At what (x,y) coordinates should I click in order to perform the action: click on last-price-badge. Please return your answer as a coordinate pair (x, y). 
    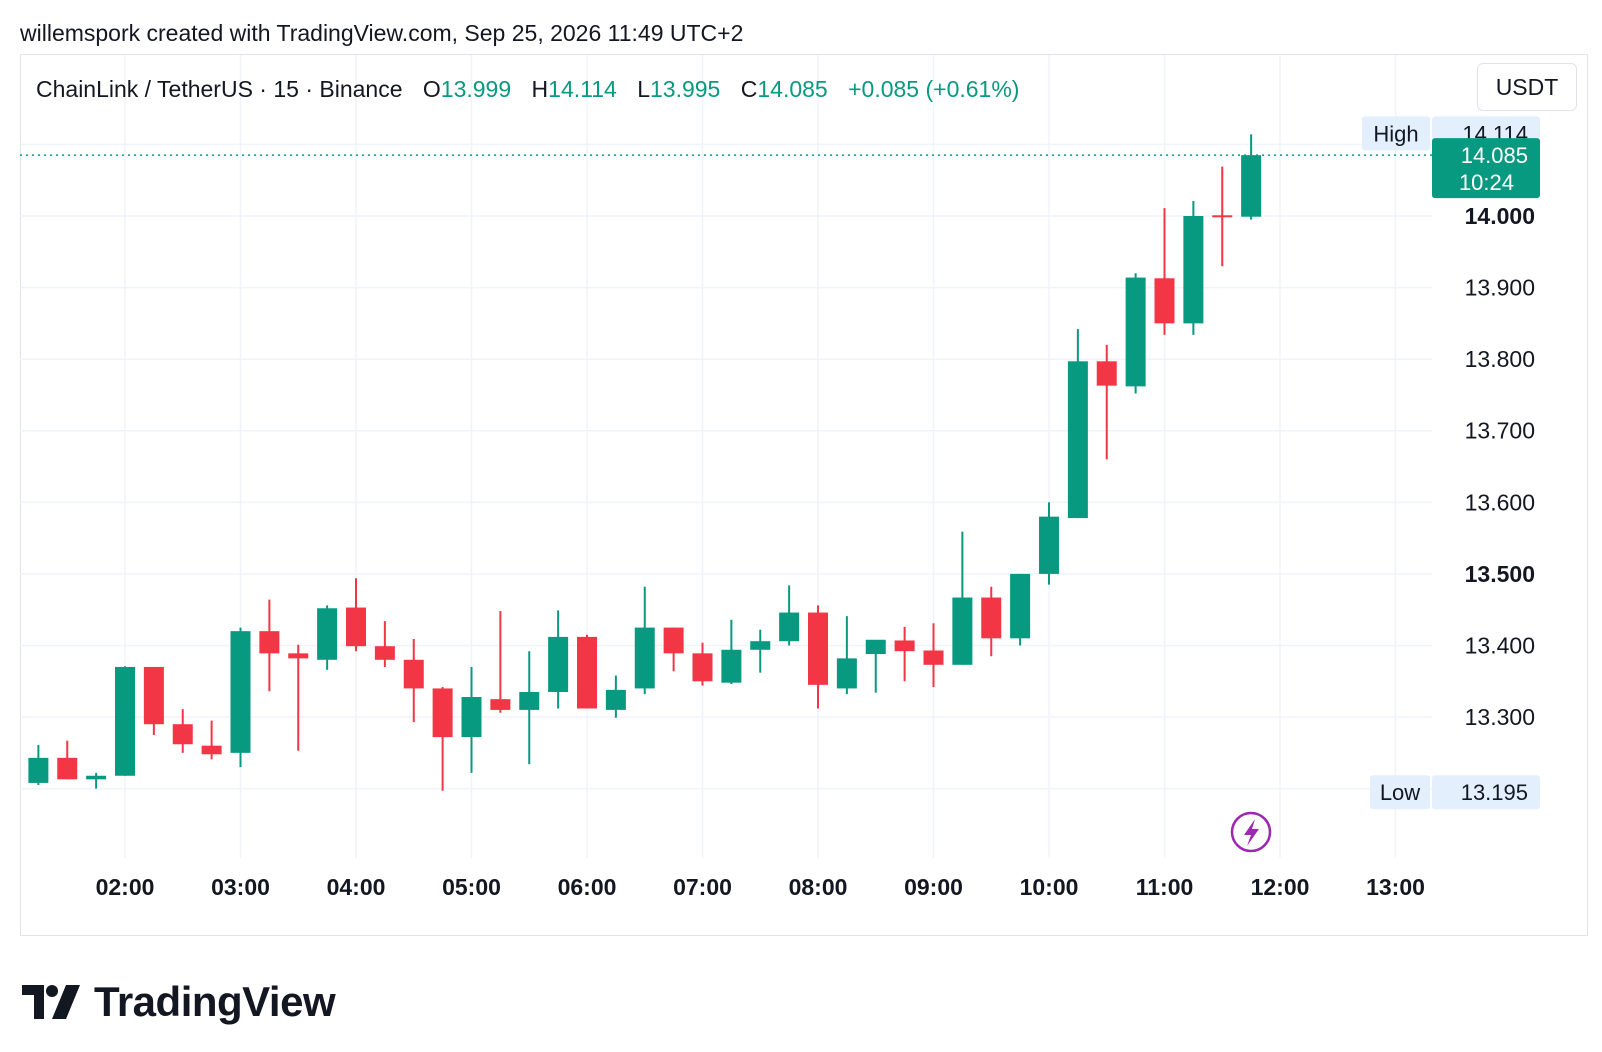
    Looking at the image, I should click on (1486, 168).